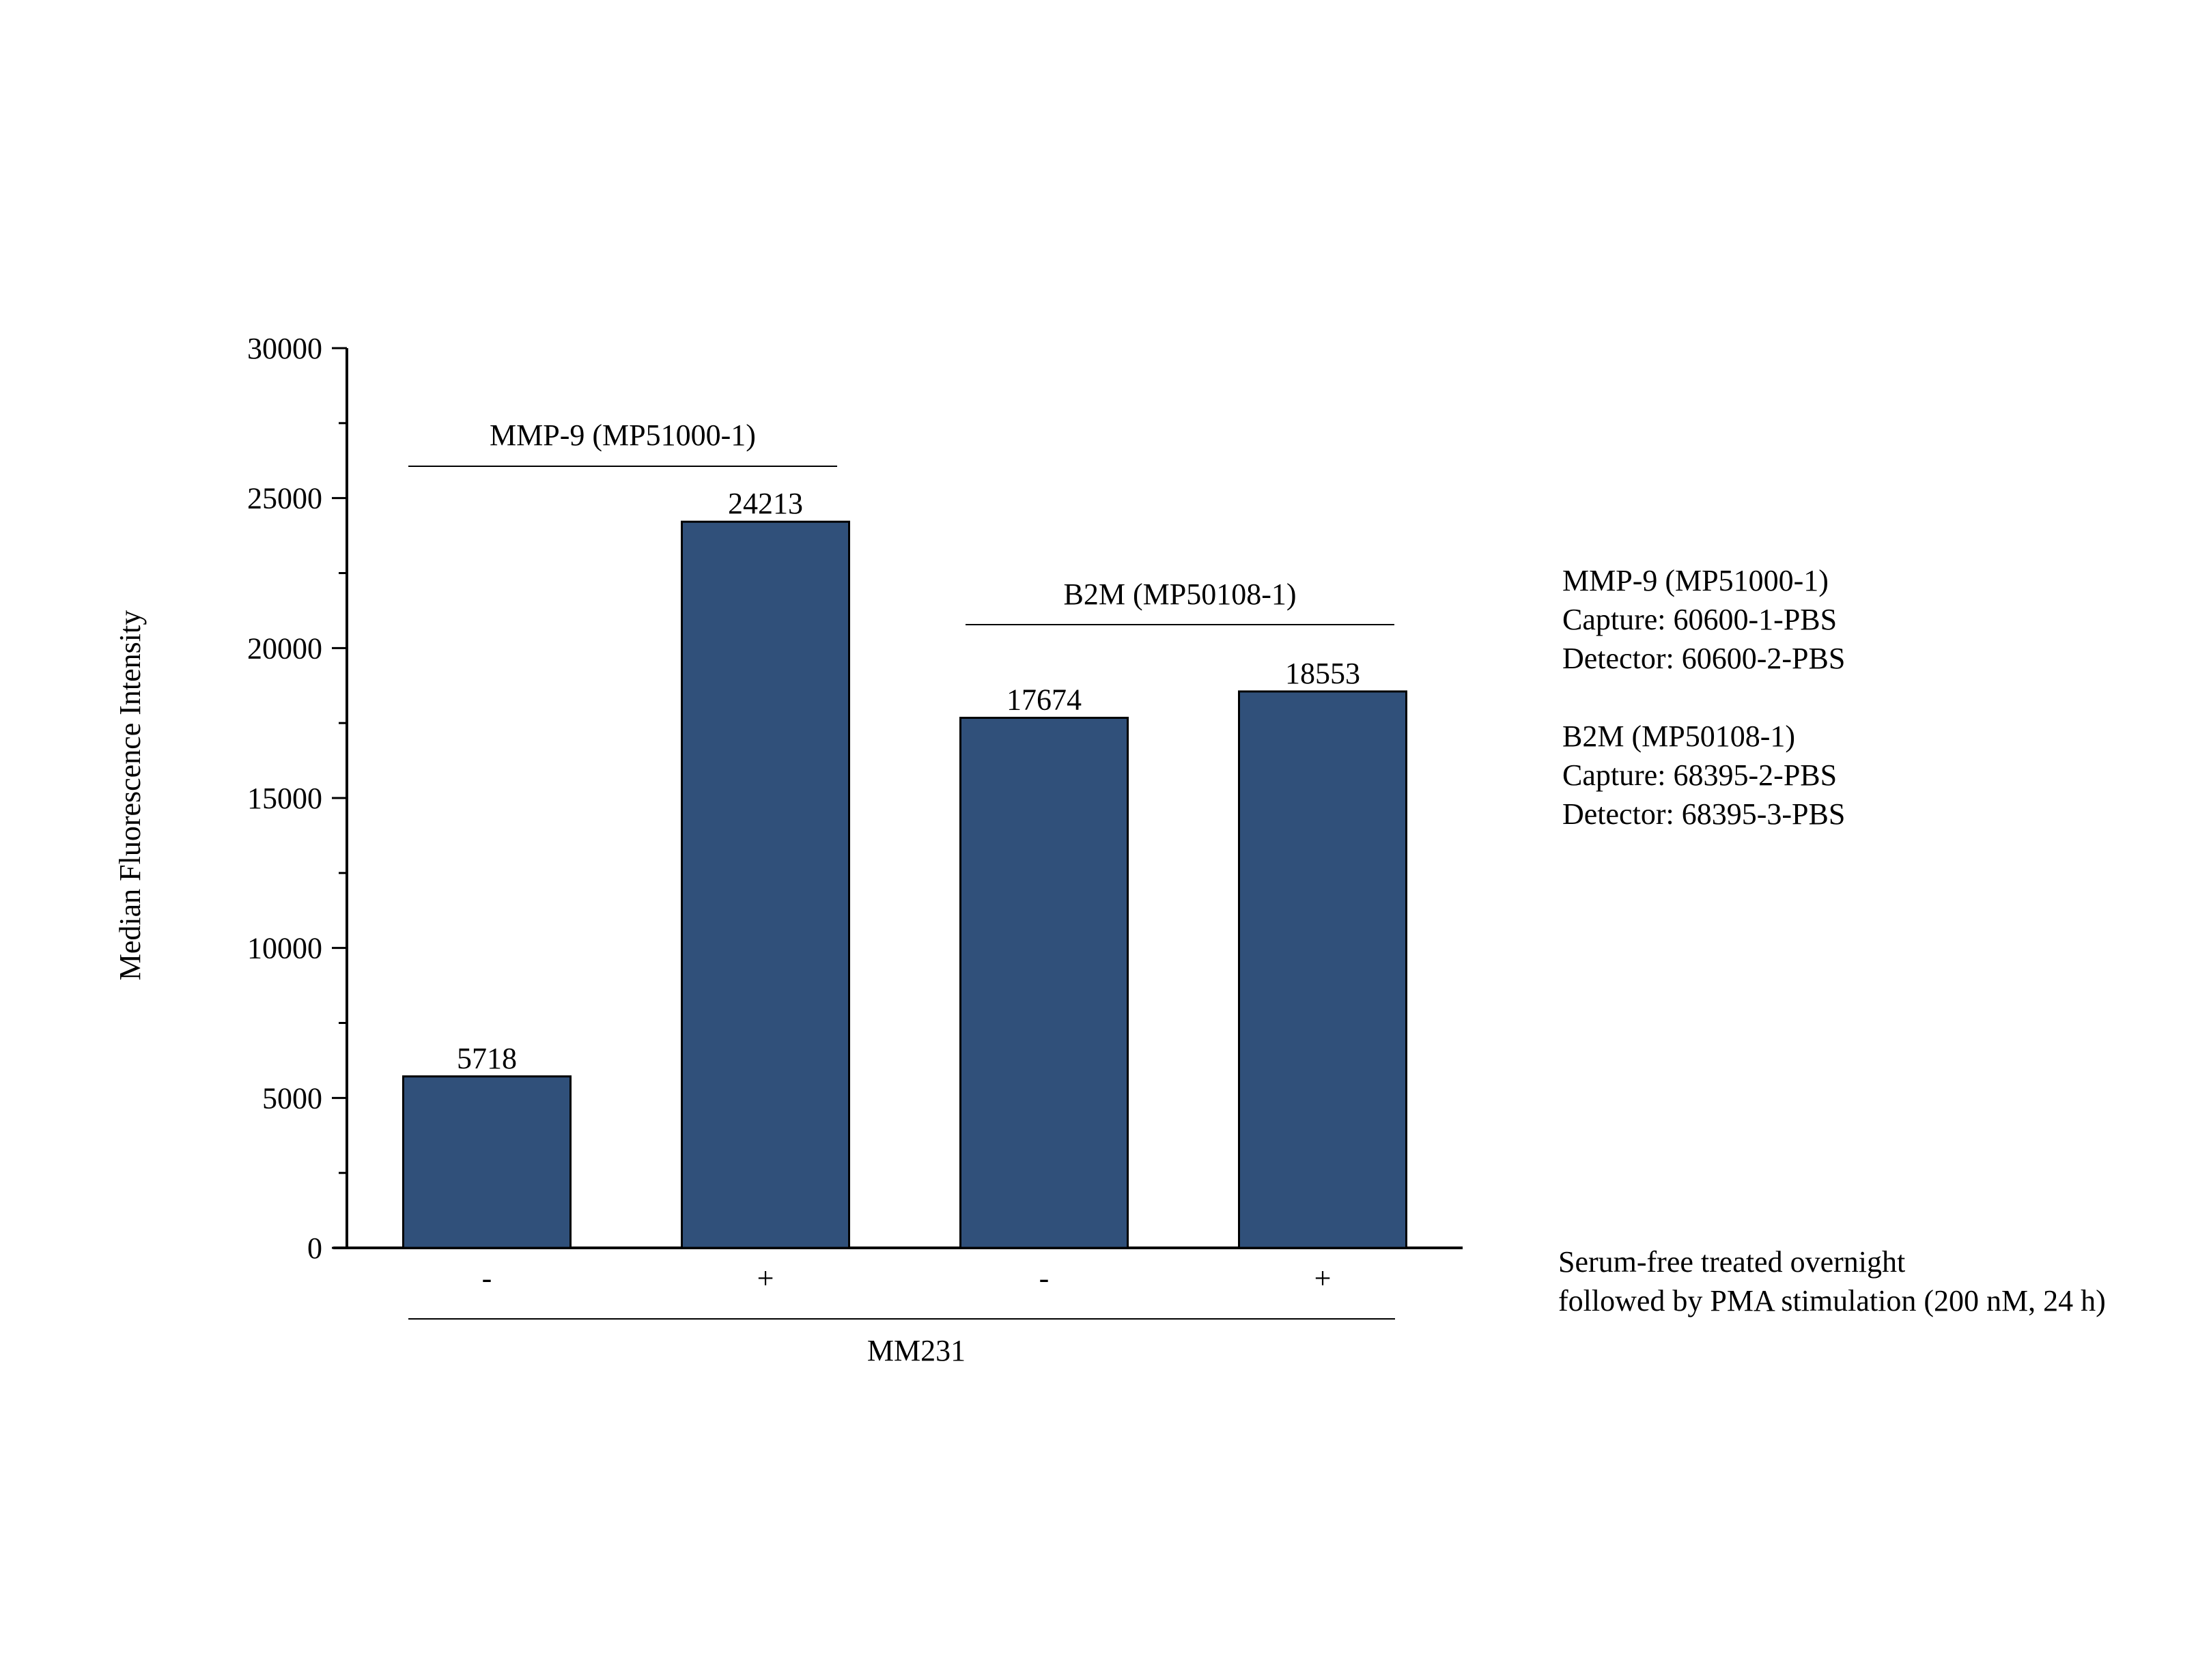 The height and width of the screenshot is (1680, 2196). What do you see at coordinates (1704, 658) in the screenshot?
I see `note-mmp9-detector: Detector: 60600-2-PBS` at bounding box center [1704, 658].